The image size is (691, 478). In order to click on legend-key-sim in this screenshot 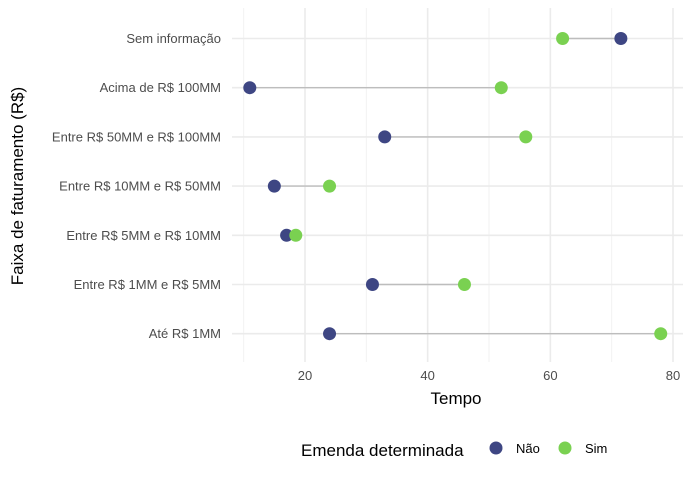, I will do `click(565, 448)`.